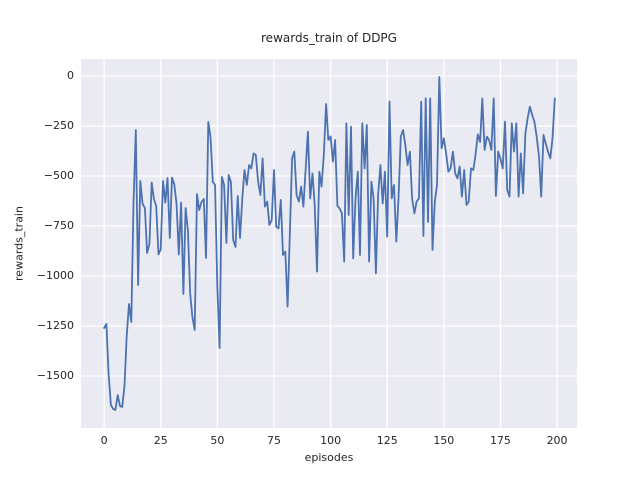 Image resolution: width=640 pixels, height=480 pixels. What do you see at coordinates (444, 440) in the screenshot?
I see `x-tick-label-150: 150` at bounding box center [444, 440].